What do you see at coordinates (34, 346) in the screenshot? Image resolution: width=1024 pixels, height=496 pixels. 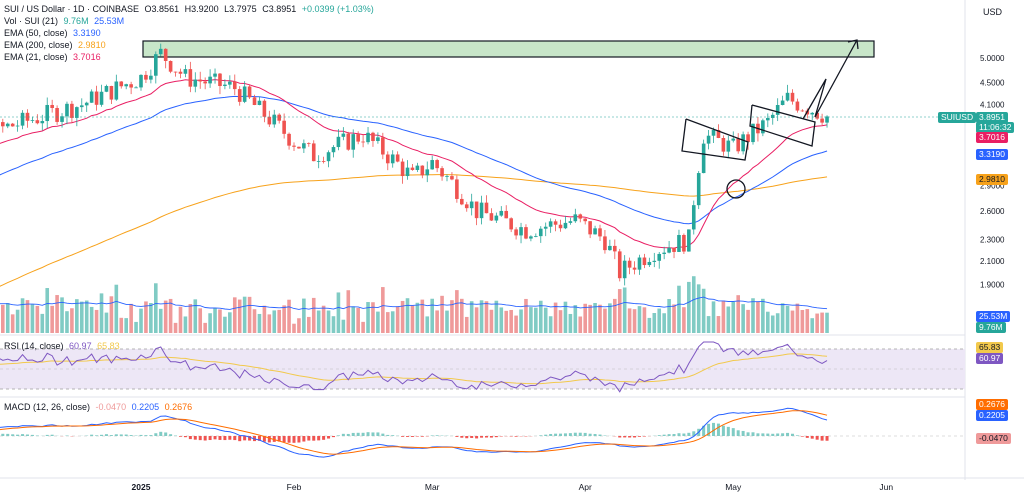 I see `rsi-legend-label: RSI (14, close)` at bounding box center [34, 346].